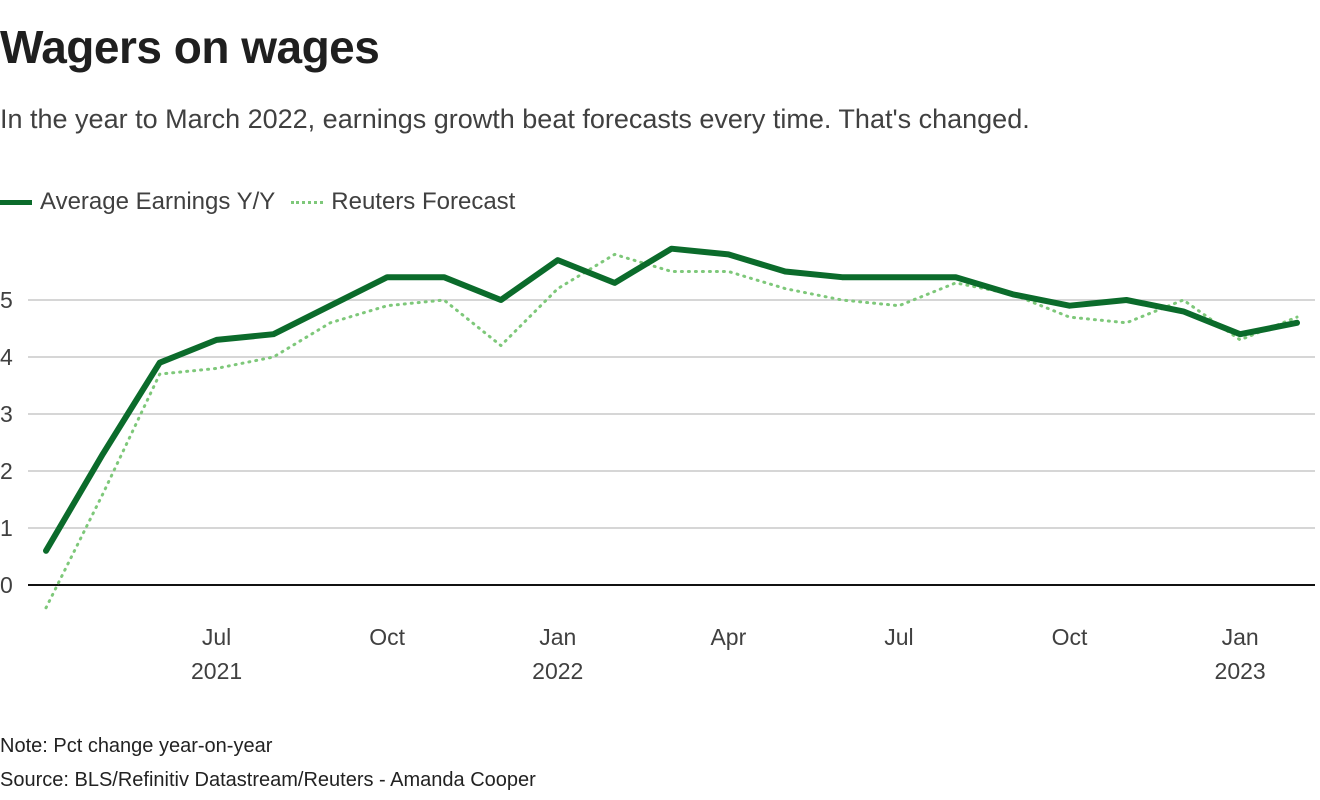 This screenshot has height=800, width=1320. I want to click on legend-label-average-earnings: Average Earnings Y/Y, so click(158, 201).